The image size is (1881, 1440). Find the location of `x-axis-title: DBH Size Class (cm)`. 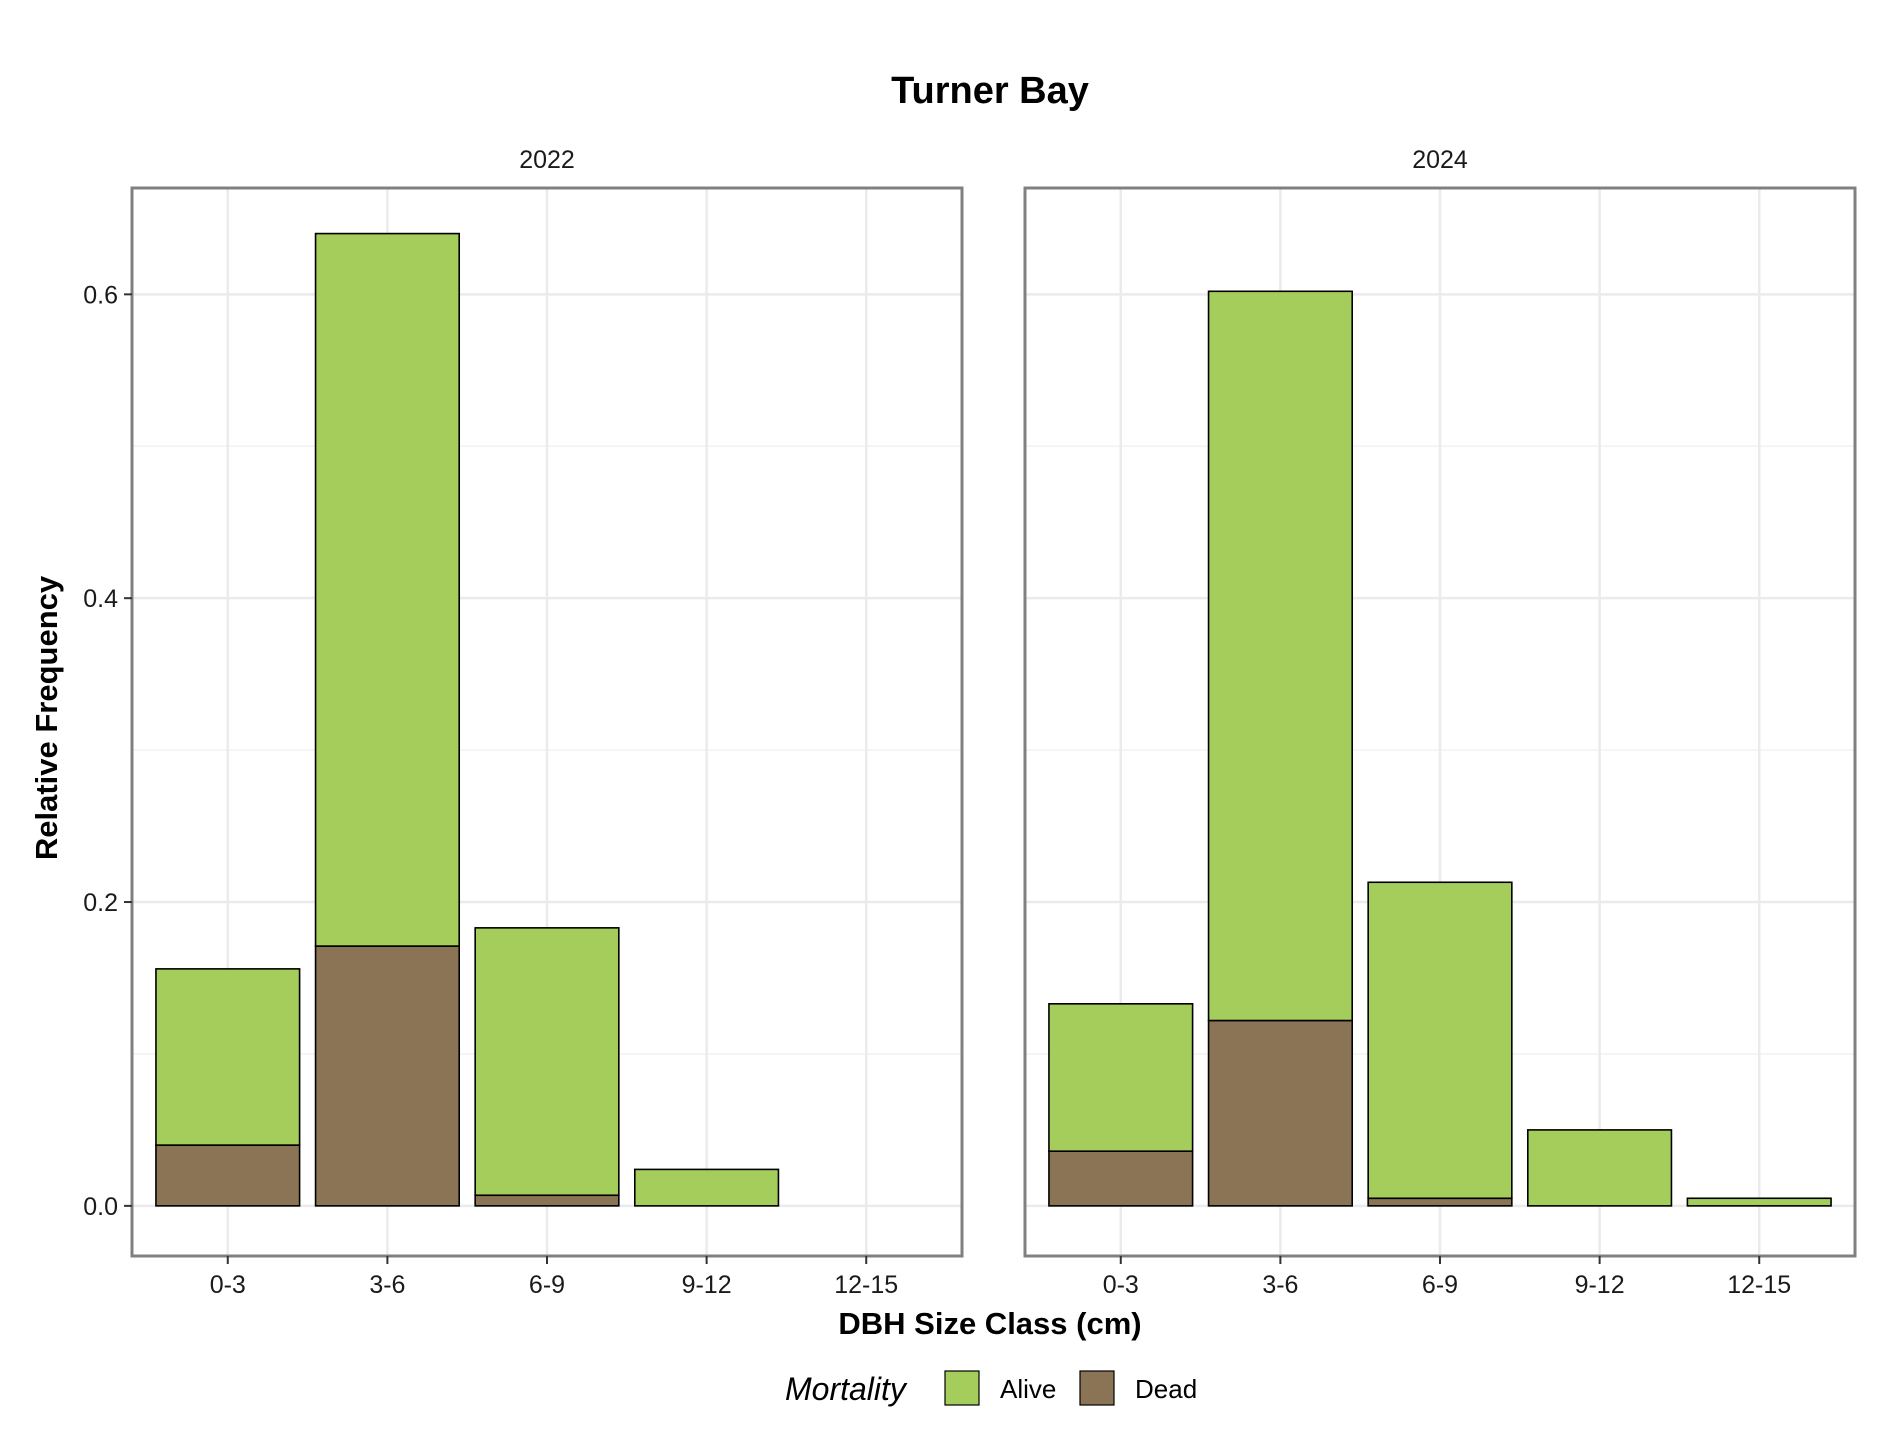

x-axis-title: DBH Size Class (cm) is located at coordinates (989, 1323).